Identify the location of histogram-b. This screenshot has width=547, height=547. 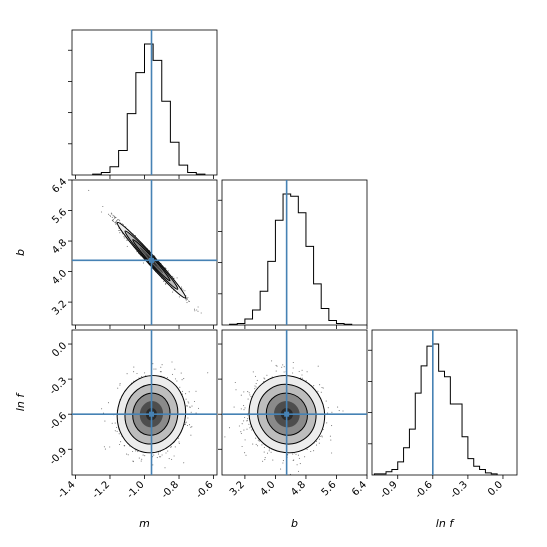
(291, 259).